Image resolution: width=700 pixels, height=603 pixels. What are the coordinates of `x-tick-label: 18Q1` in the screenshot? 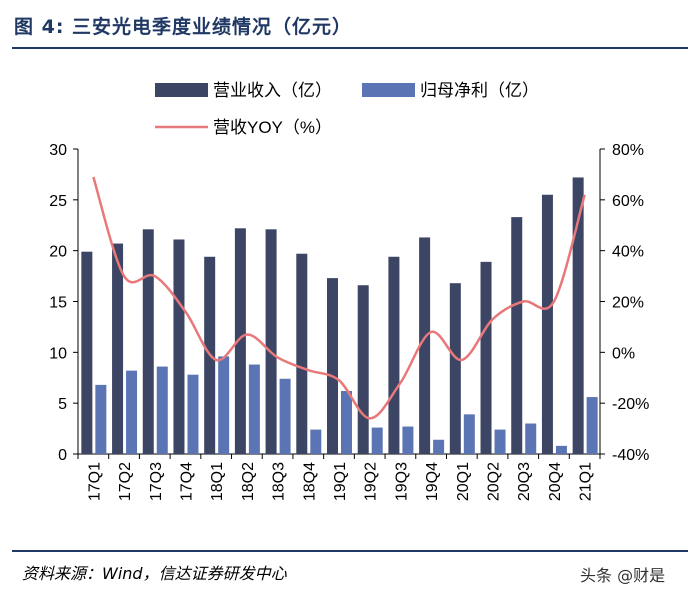 It's located at (217, 481).